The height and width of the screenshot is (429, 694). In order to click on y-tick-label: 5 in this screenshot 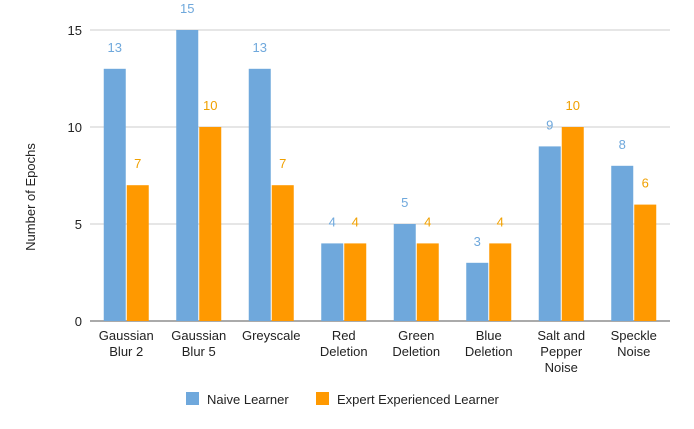, I will do `click(78, 224)`.